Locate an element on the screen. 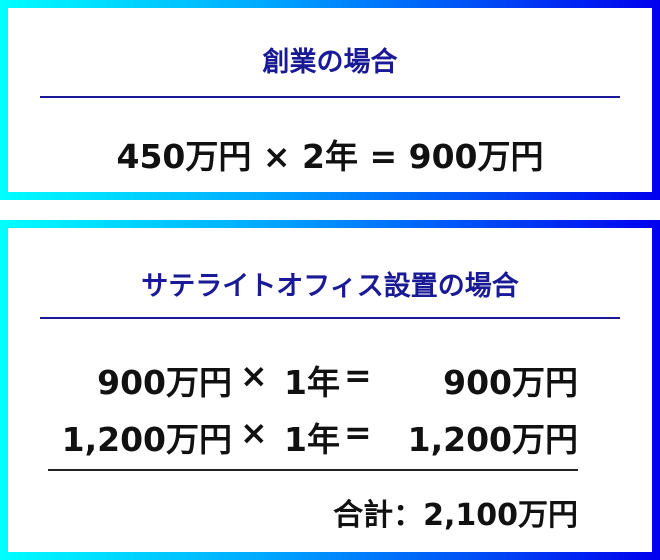  founding-equation: 450万円 × 2年 = 900万円 is located at coordinates (330, 156).